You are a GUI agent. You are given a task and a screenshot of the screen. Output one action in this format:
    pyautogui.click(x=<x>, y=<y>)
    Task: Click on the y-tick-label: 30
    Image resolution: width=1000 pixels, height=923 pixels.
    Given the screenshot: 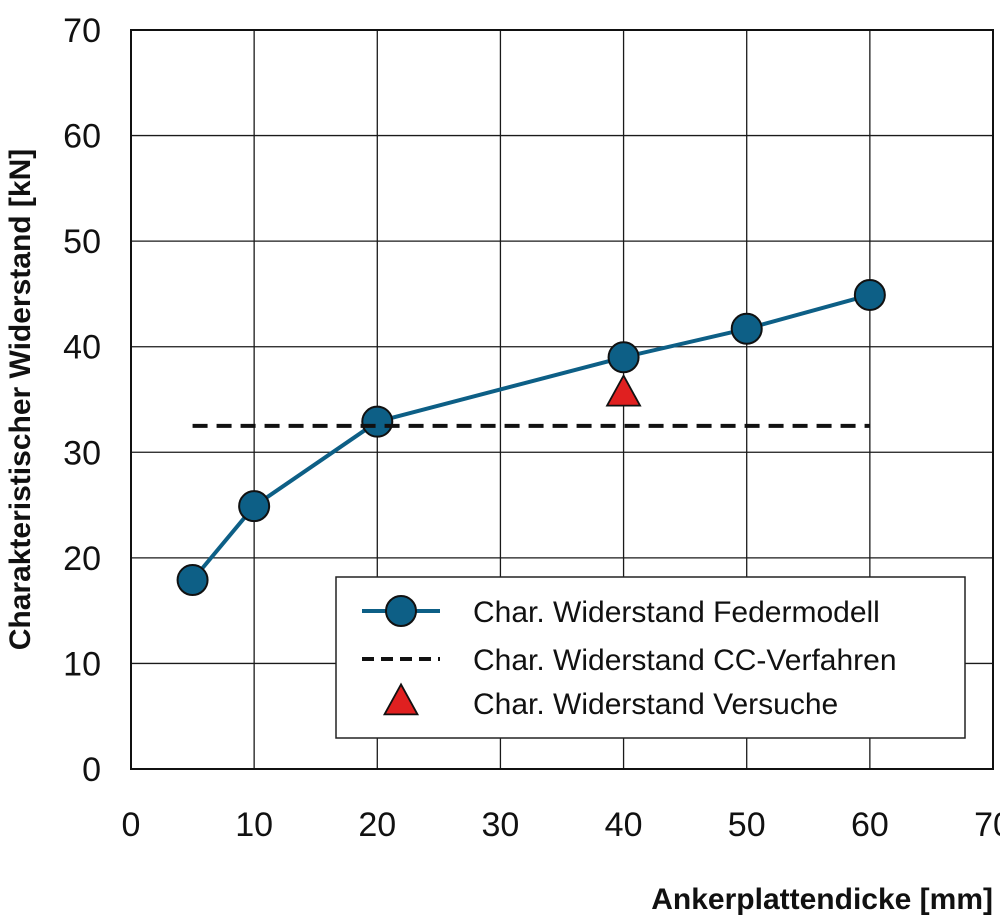 What is the action you would take?
    pyautogui.click(x=82, y=453)
    